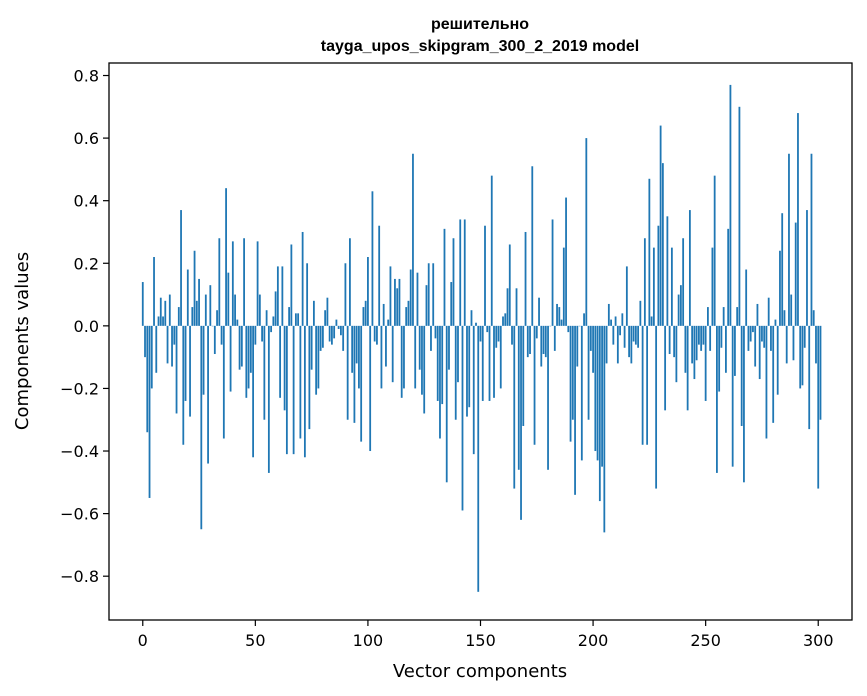  What do you see at coordinates (593, 640) in the screenshot?
I see `x-tick-label: 200` at bounding box center [593, 640].